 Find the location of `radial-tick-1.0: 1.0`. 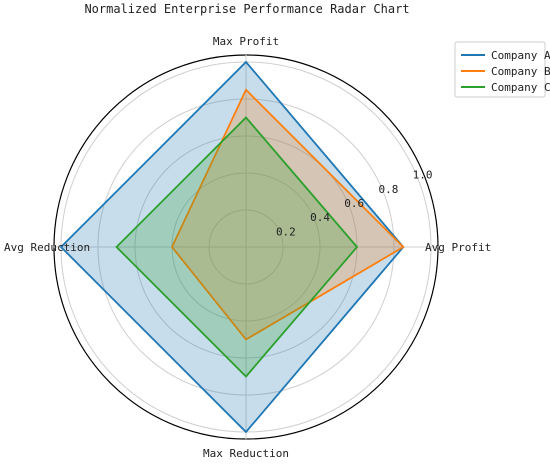

radial-tick-1.0: 1.0 is located at coordinates (423, 175).